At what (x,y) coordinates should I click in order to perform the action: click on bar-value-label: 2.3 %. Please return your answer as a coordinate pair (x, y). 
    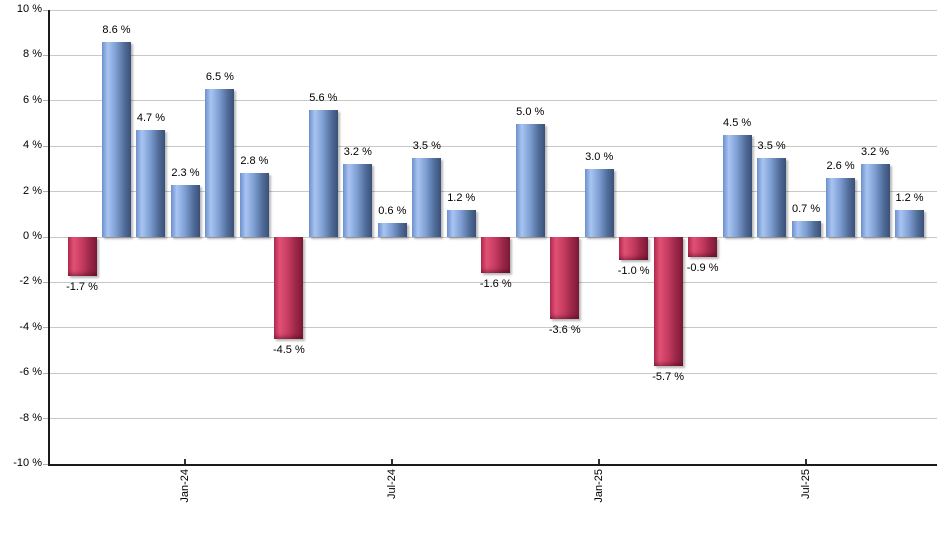
    Looking at the image, I should click on (185, 172).